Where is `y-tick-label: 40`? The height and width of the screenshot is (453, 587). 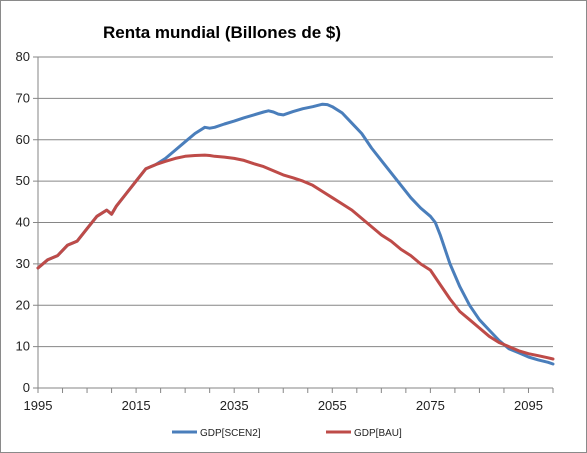
y-tick-label: 40 is located at coordinates (23, 222).